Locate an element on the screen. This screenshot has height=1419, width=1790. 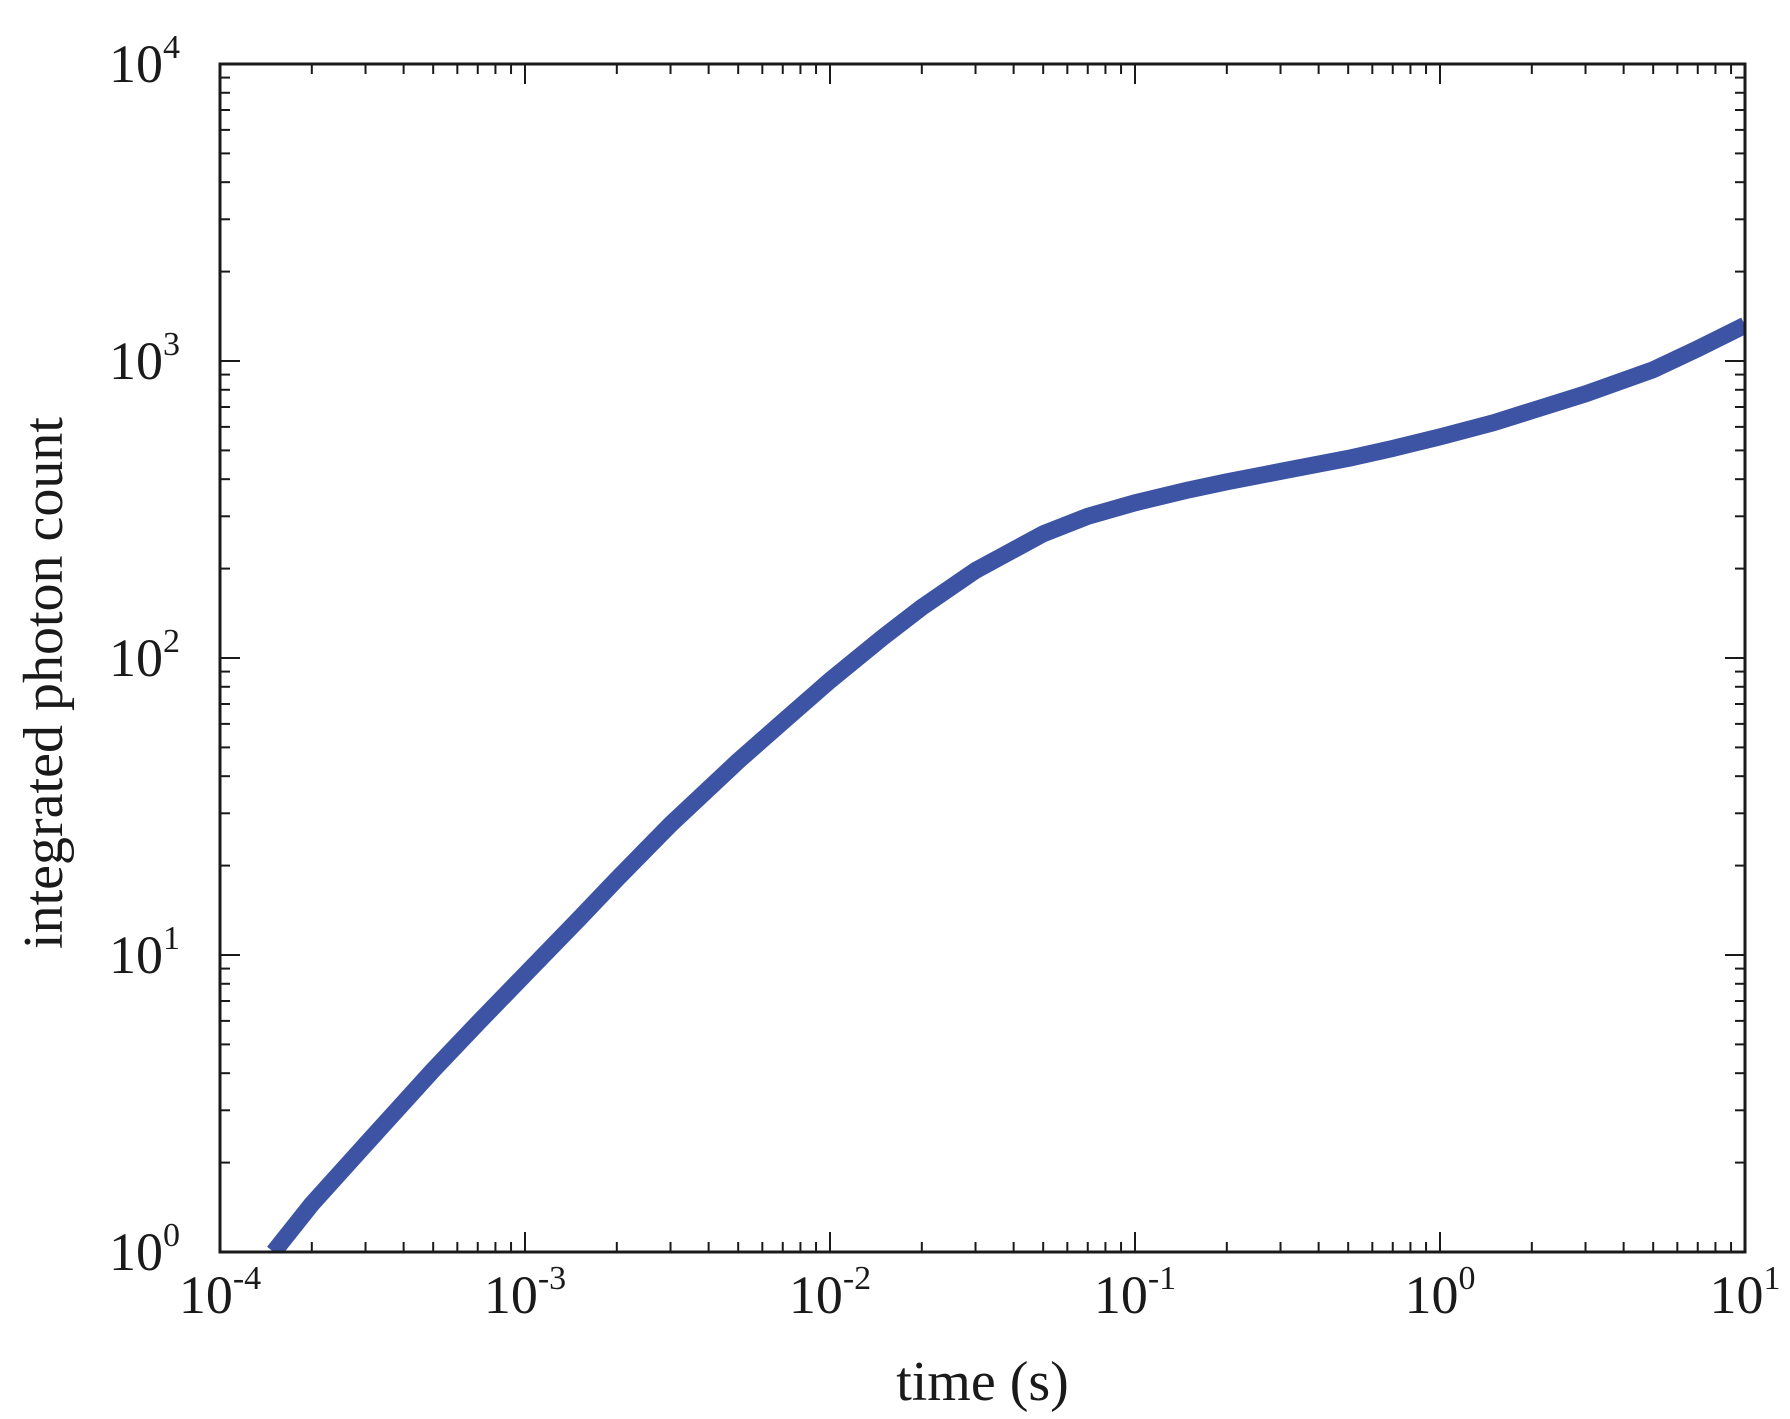
y-tick-label: 10⁴ is located at coordinates (144, 61).